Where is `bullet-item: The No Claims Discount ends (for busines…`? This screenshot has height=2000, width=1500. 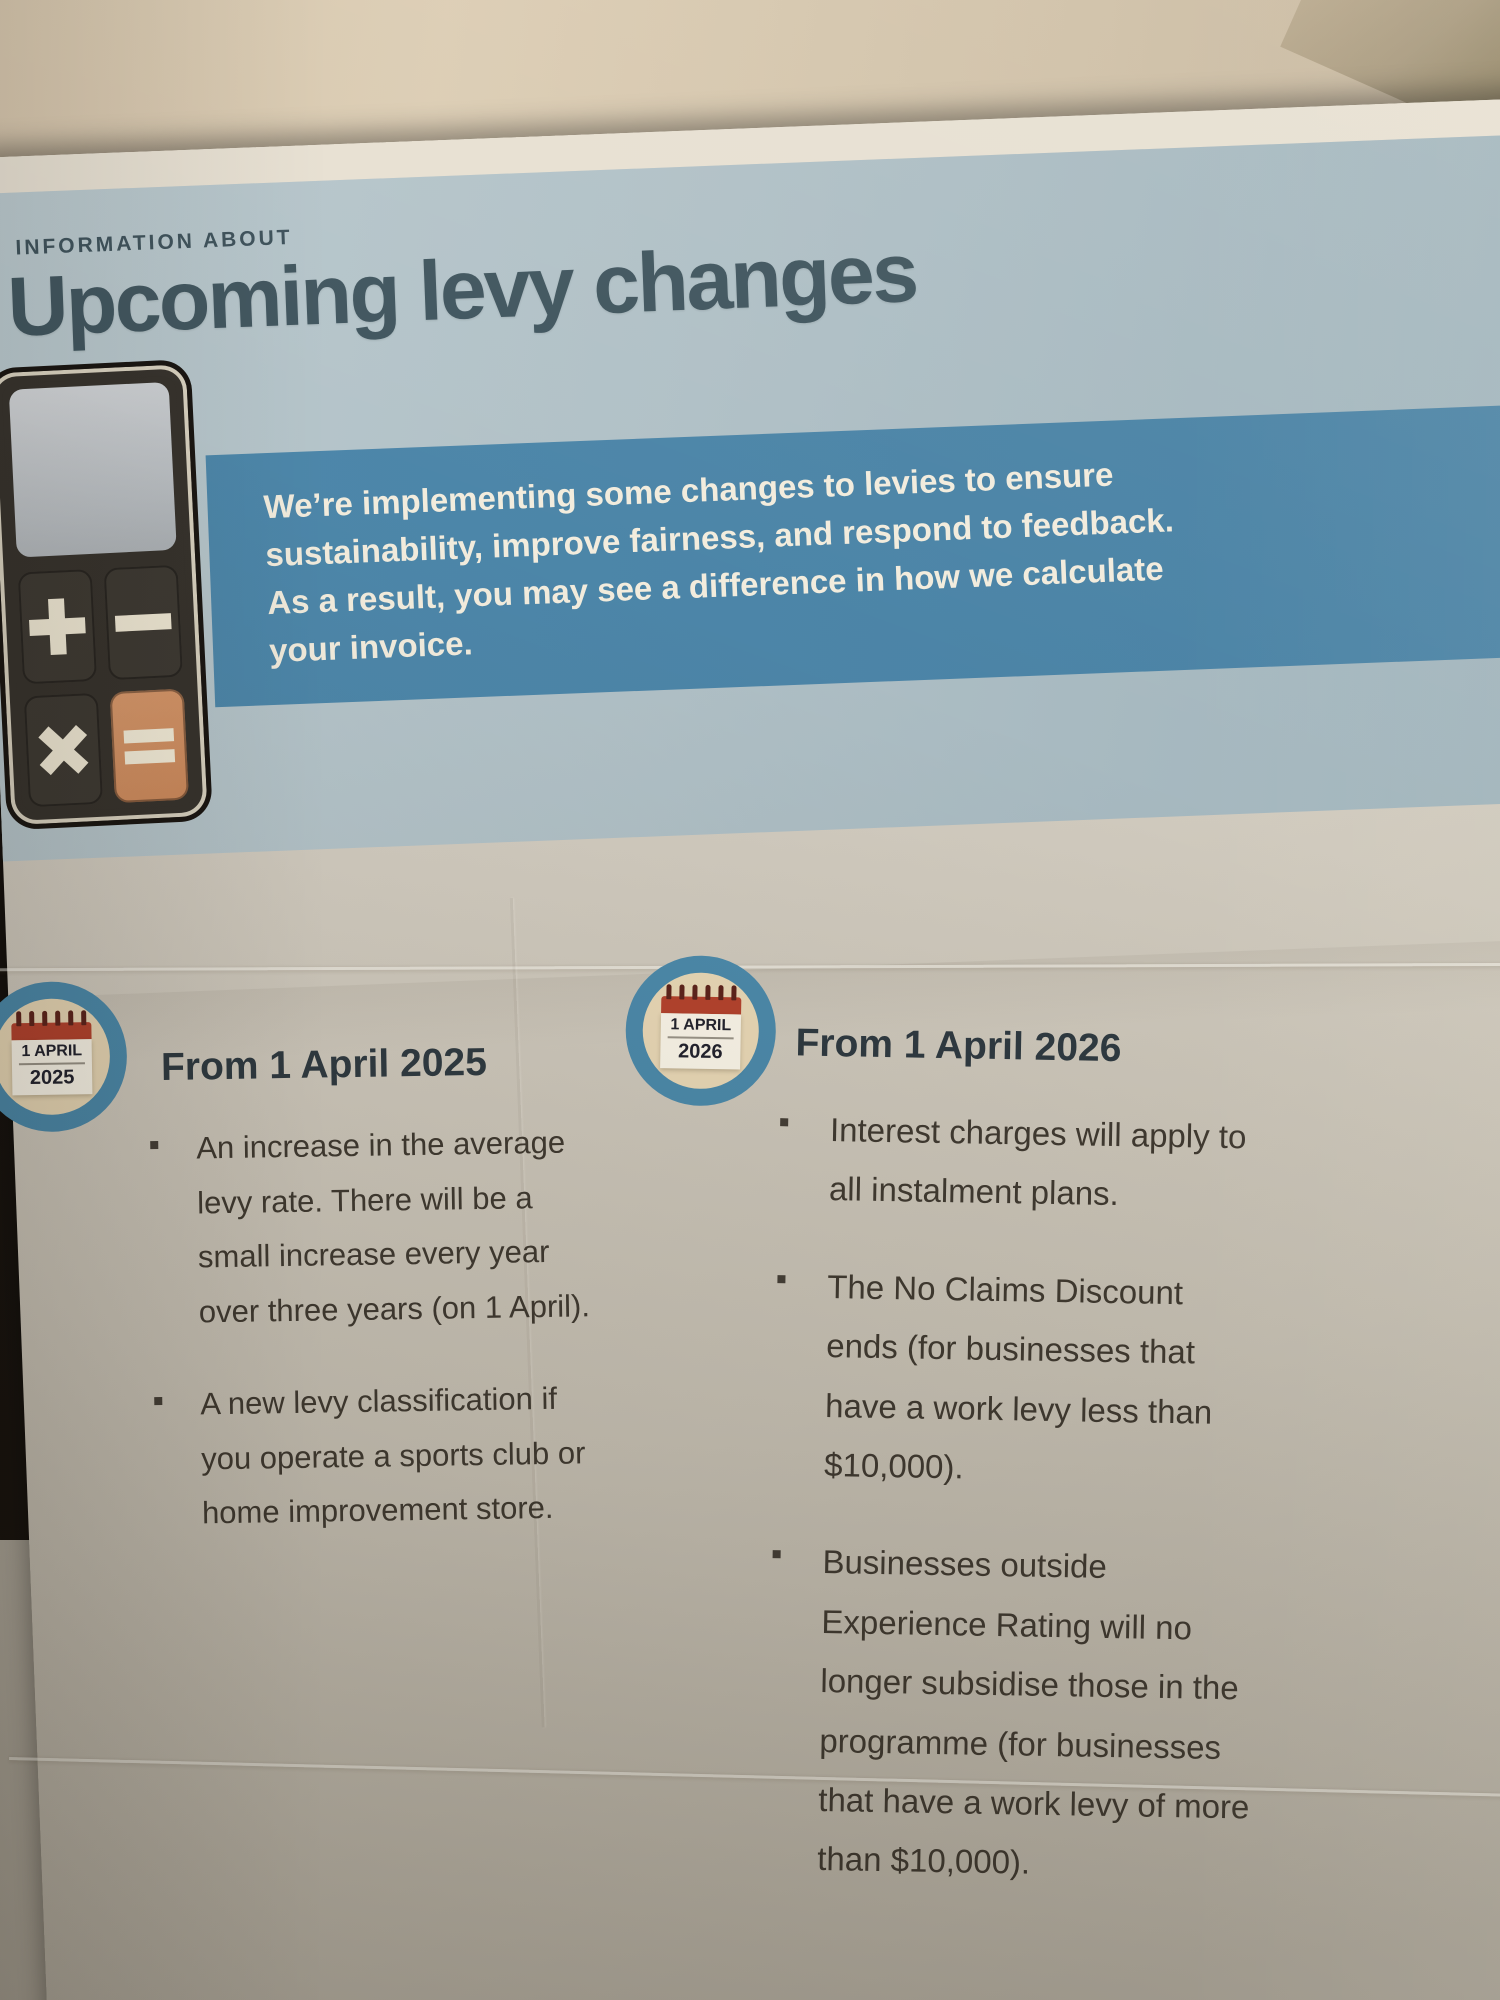
bullet-item: The No Claims Discount ends (for busines… is located at coordinates (1016, 1379).